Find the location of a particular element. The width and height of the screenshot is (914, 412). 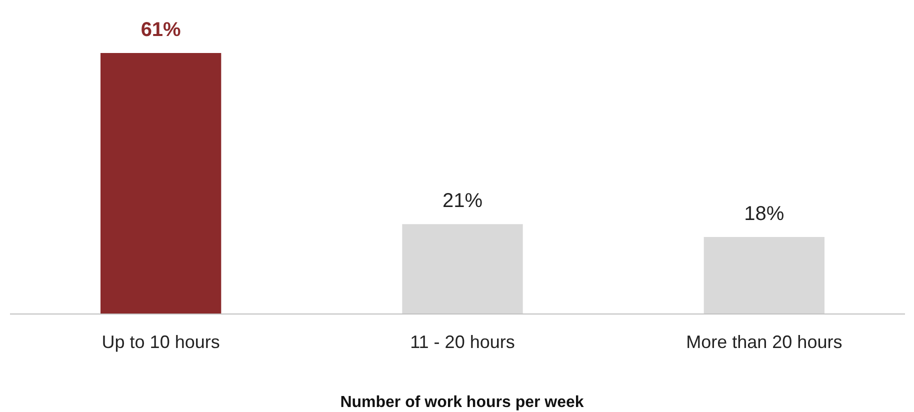

x-tick-label: Up to 10 hours is located at coordinates (161, 342).